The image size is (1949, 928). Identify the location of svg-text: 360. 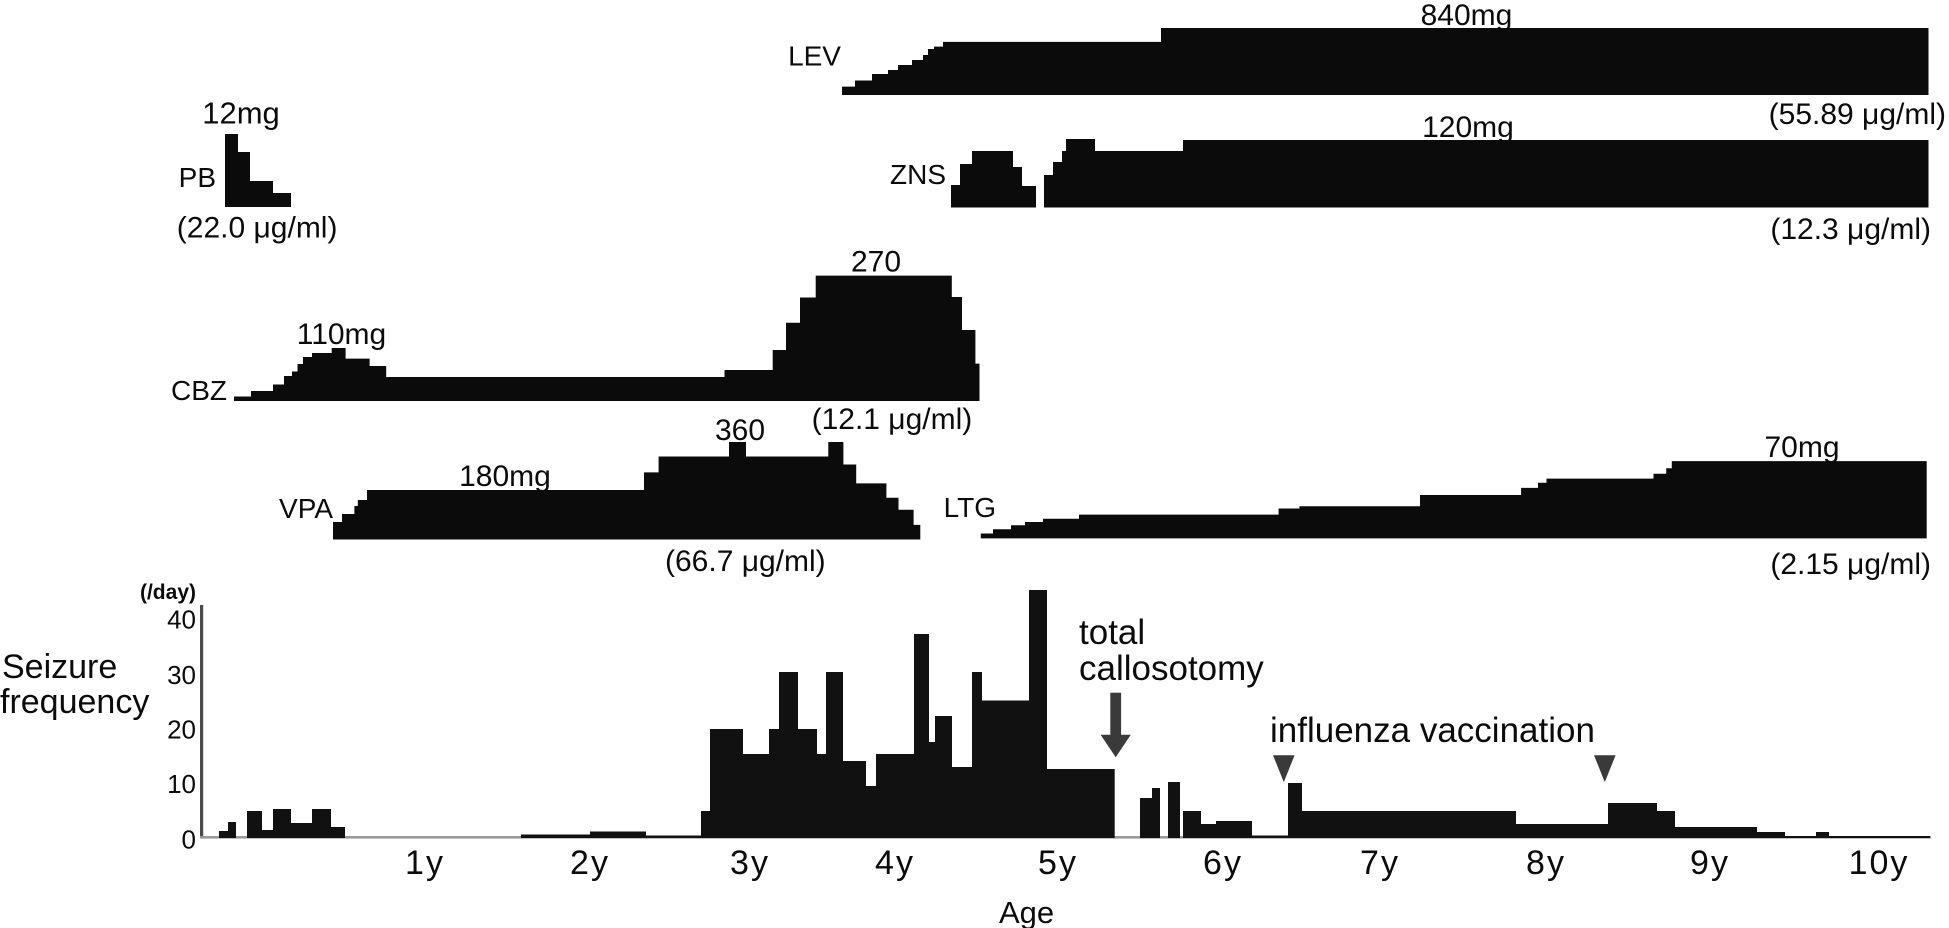
(740, 430).